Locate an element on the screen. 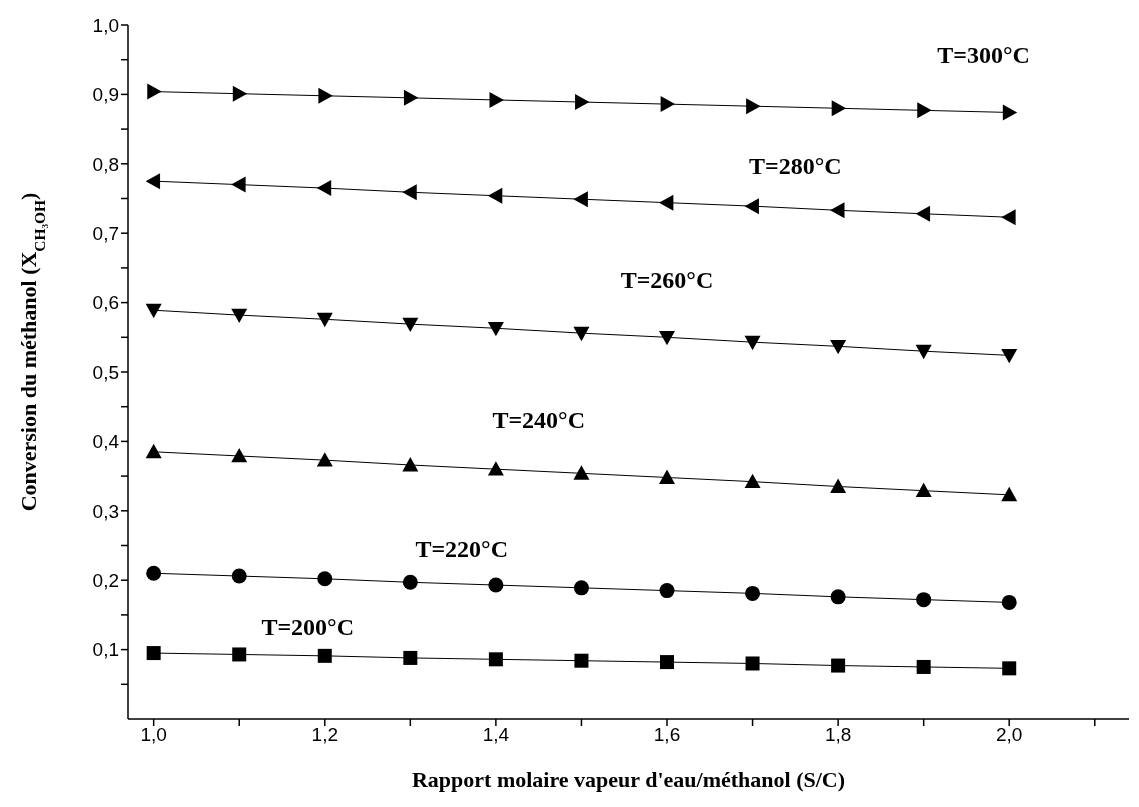 The width and height of the screenshot is (1139, 807). x-axis-title: Rapport molaire vapeur d'eau/méthanol (S/C) is located at coordinates (628, 779).